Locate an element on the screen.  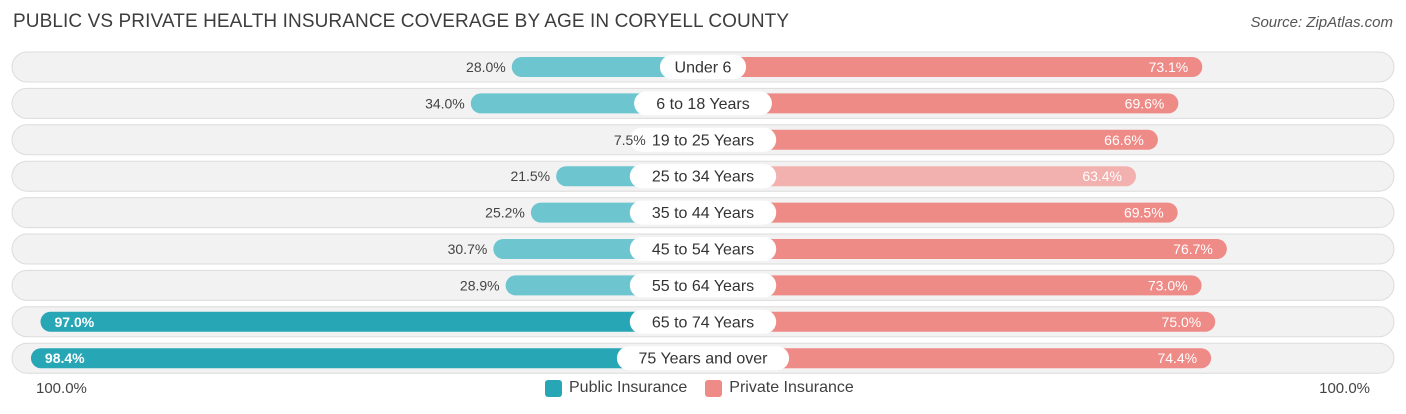
category-label: 75 Years and over is located at coordinates (704, 359).